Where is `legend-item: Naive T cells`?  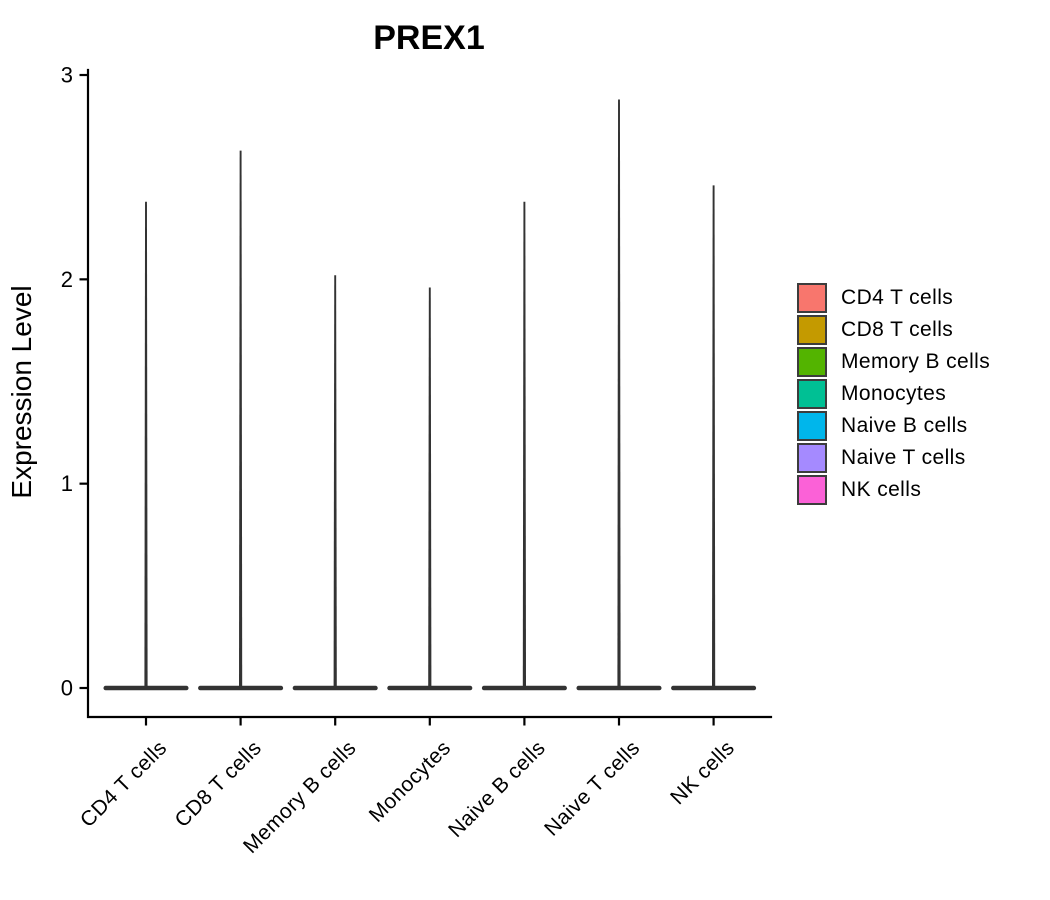
legend-item: Naive T cells is located at coordinates (893, 458).